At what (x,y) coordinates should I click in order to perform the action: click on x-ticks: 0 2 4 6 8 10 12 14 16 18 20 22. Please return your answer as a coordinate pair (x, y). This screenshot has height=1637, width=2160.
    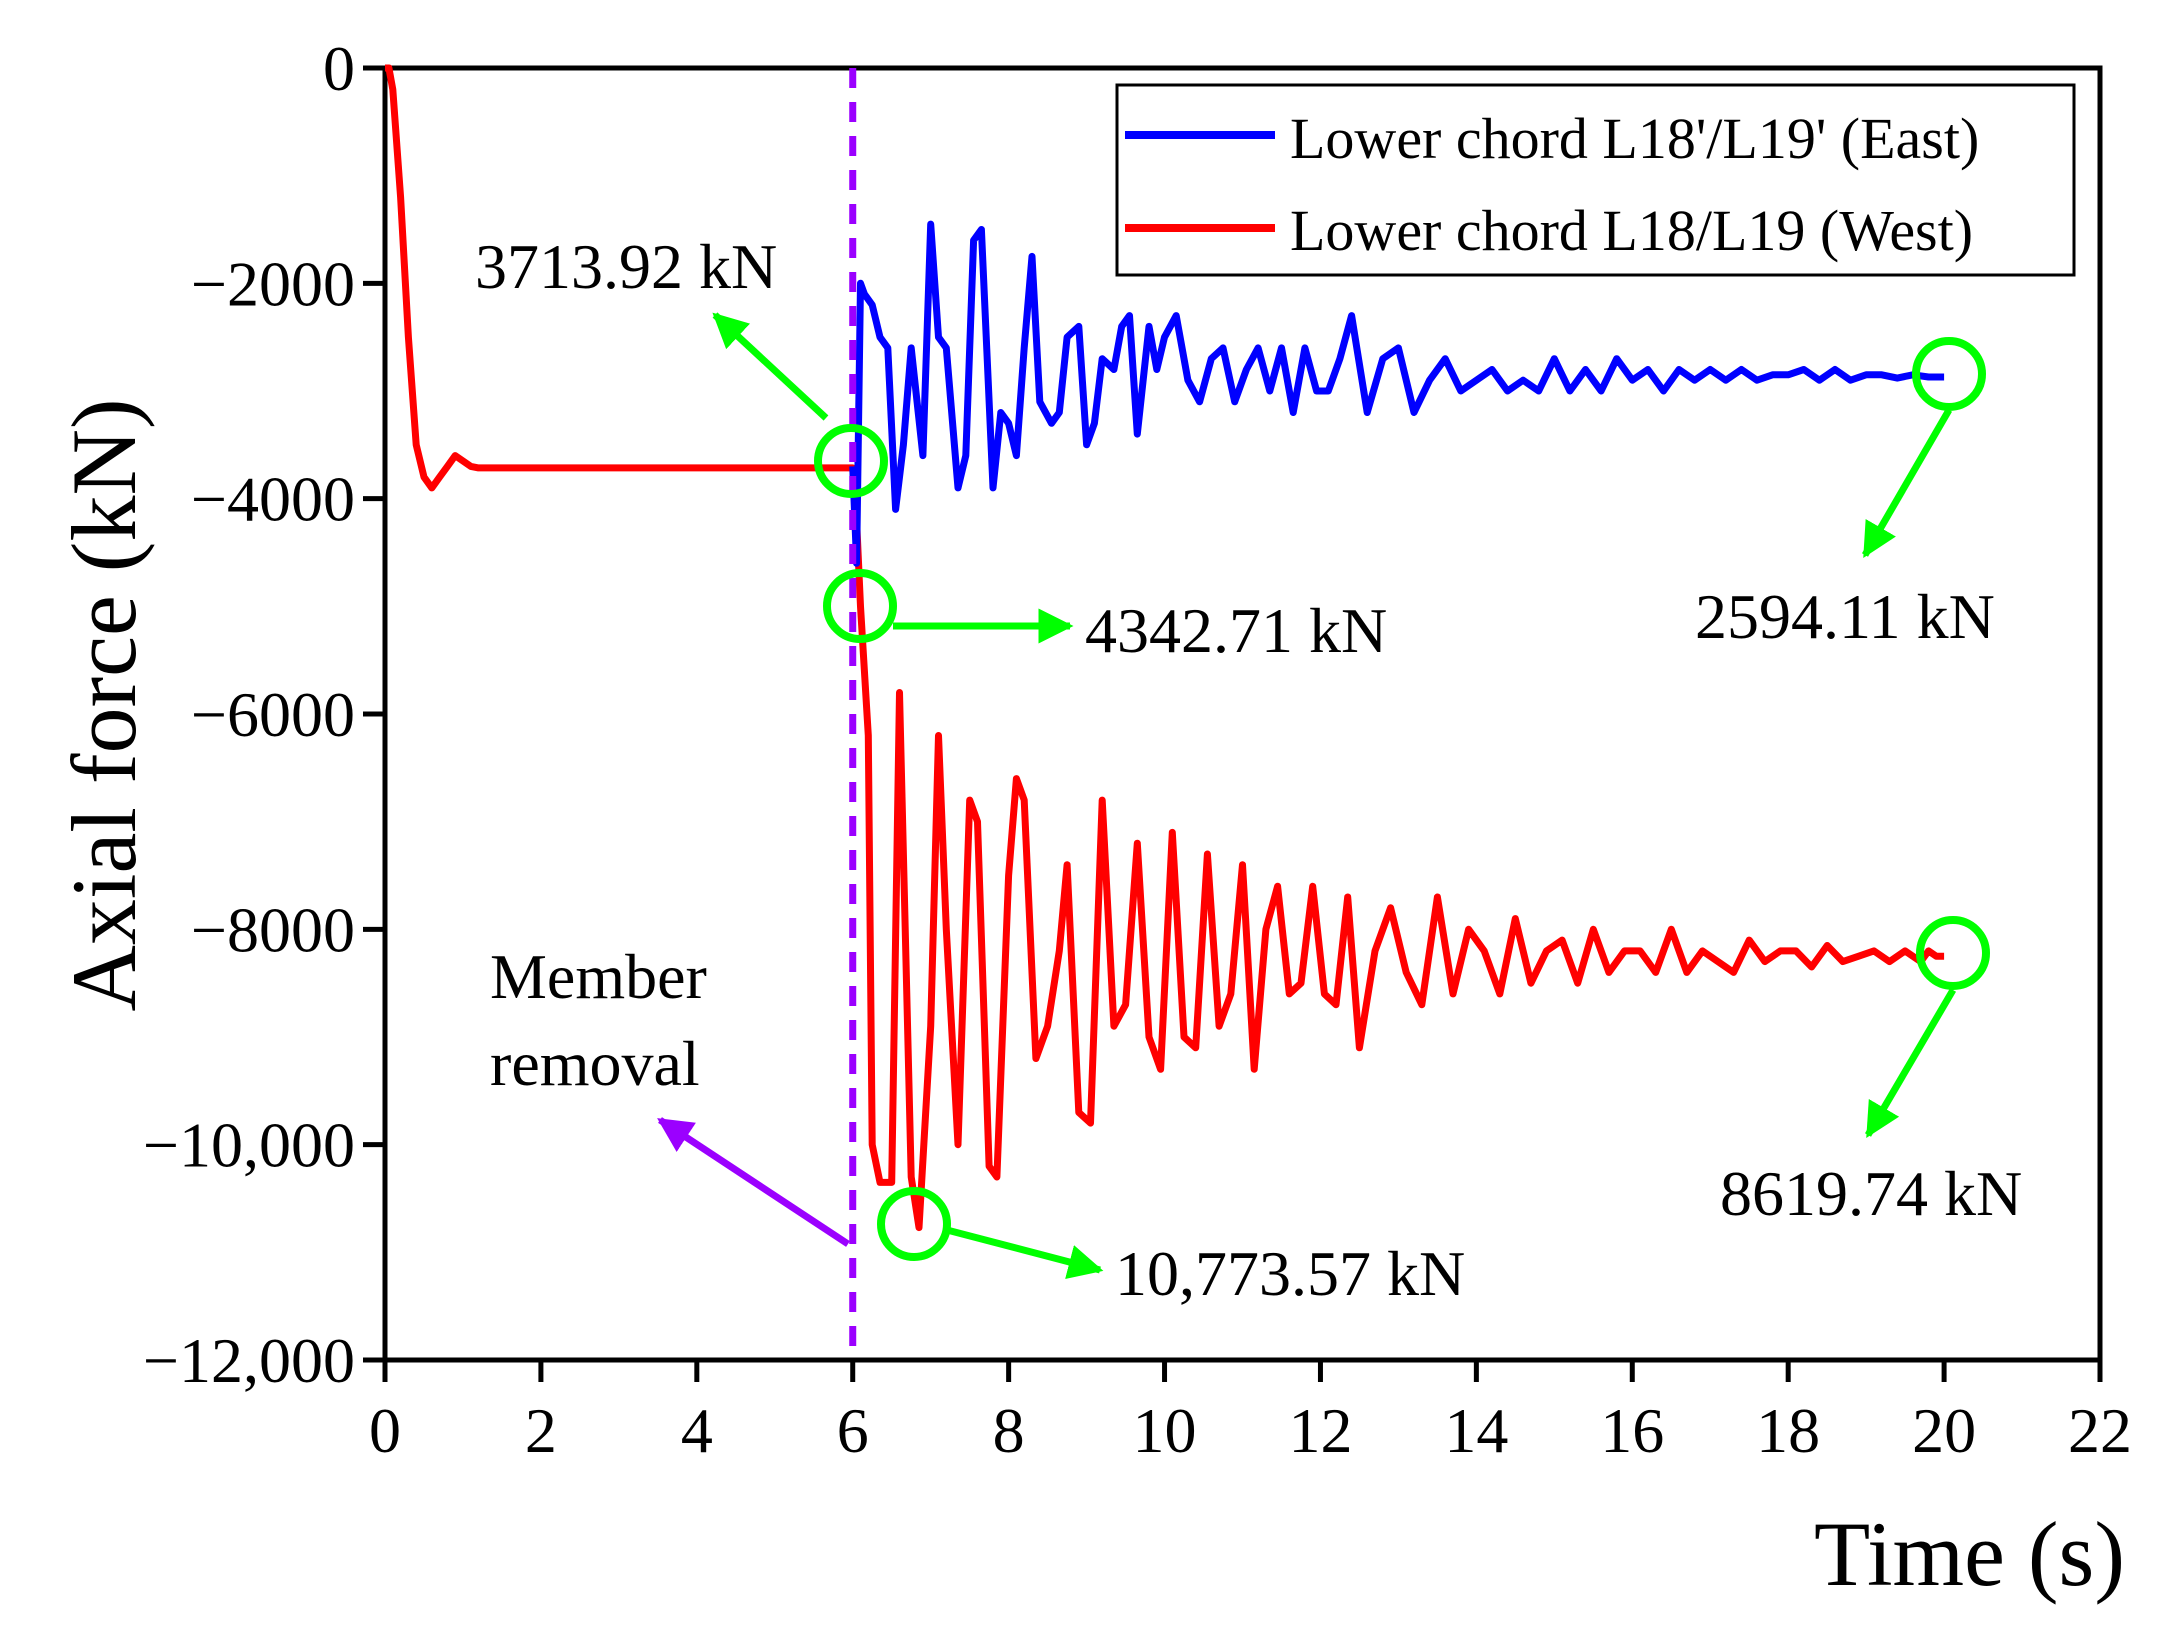
    Looking at the image, I should click on (1250, 1413).